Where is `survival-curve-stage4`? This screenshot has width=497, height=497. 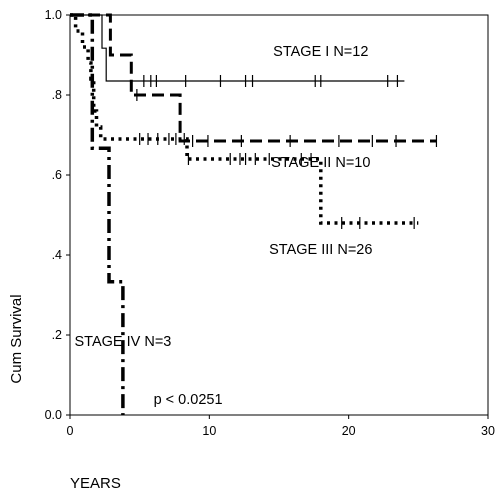 survival-curve-stage4 is located at coordinates (97, 214).